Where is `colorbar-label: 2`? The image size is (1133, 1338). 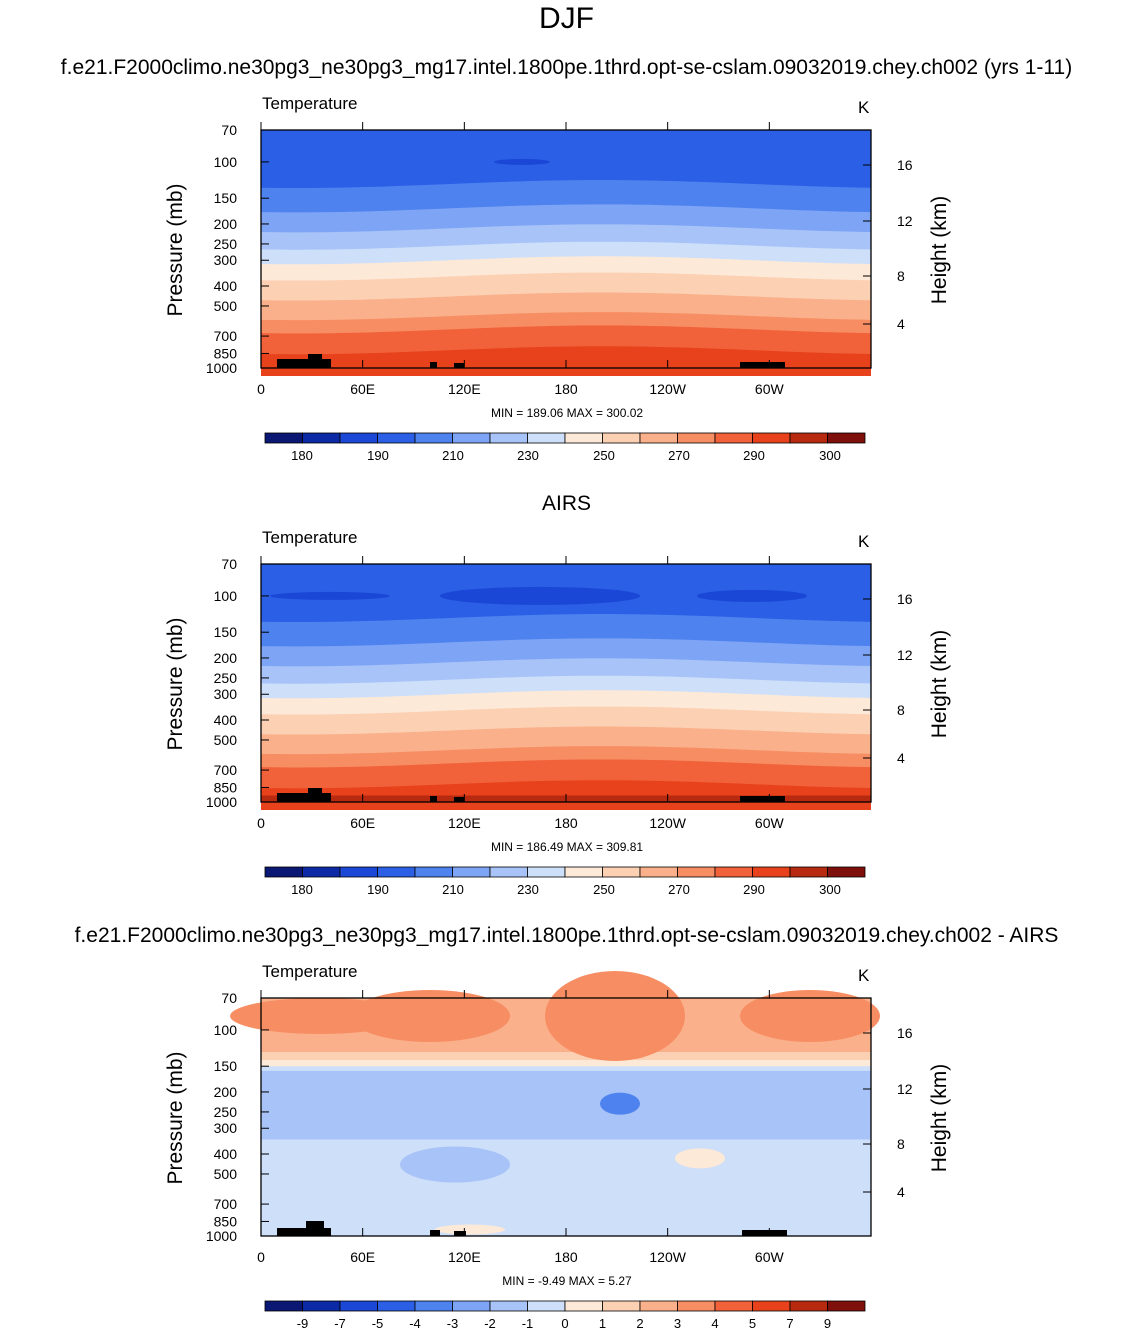
colorbar-label: 2 is located at coordinates (639, 1323).